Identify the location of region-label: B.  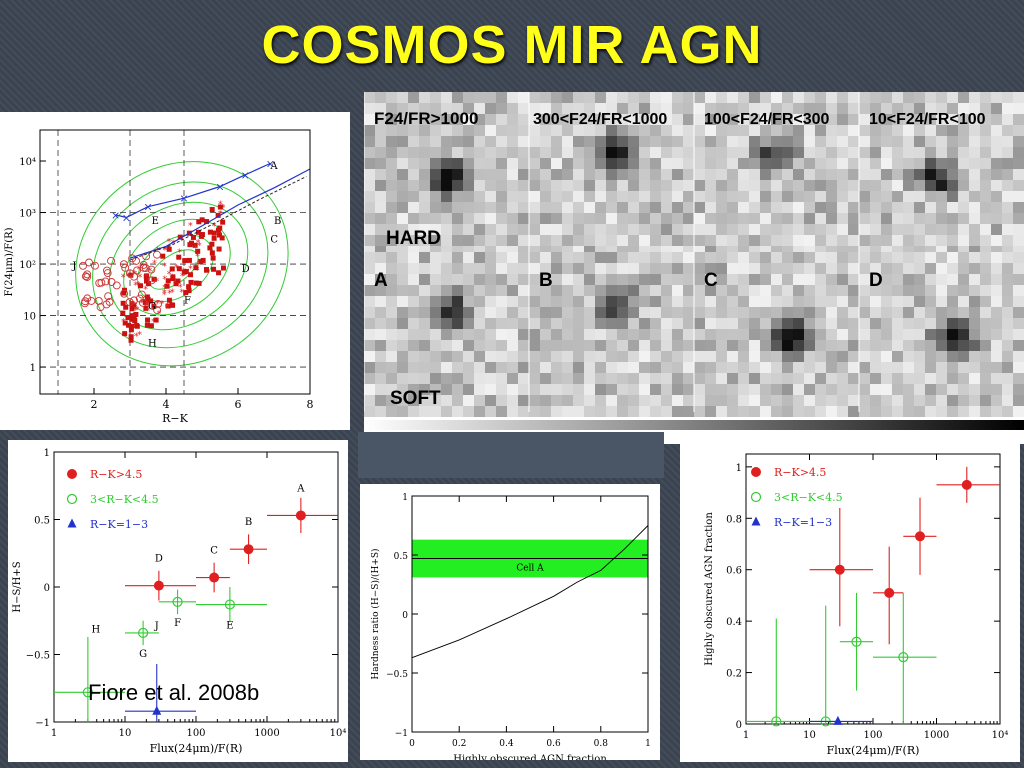
(277, 221).